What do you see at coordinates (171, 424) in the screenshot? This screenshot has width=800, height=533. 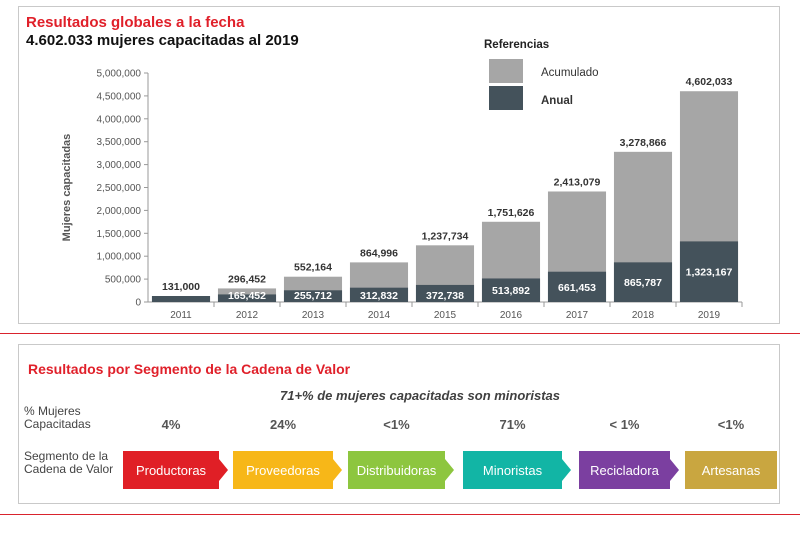 I see `pct-value-productoras: 4%` at bounding box center [171, 424].